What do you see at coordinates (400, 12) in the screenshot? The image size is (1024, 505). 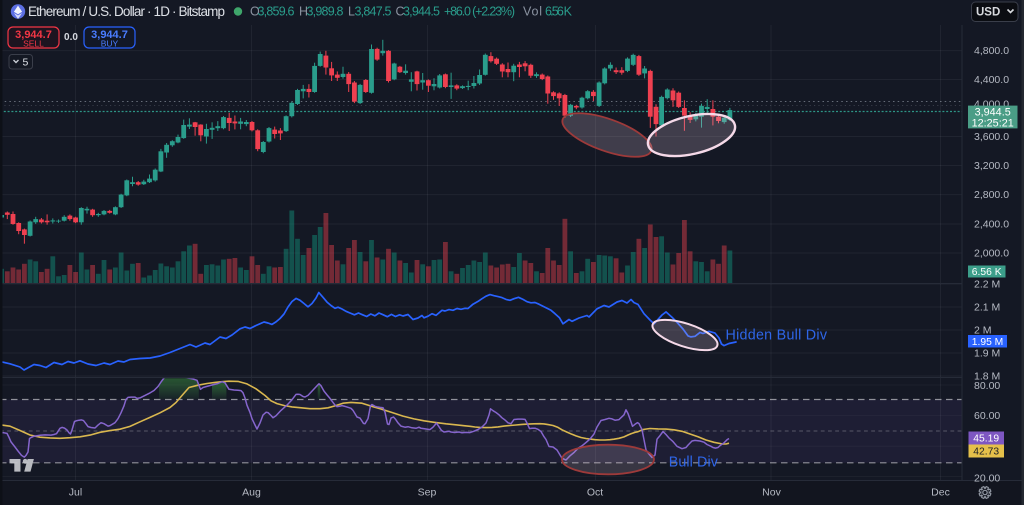 I see `svg-text: C` at bounding box center [400, 12].